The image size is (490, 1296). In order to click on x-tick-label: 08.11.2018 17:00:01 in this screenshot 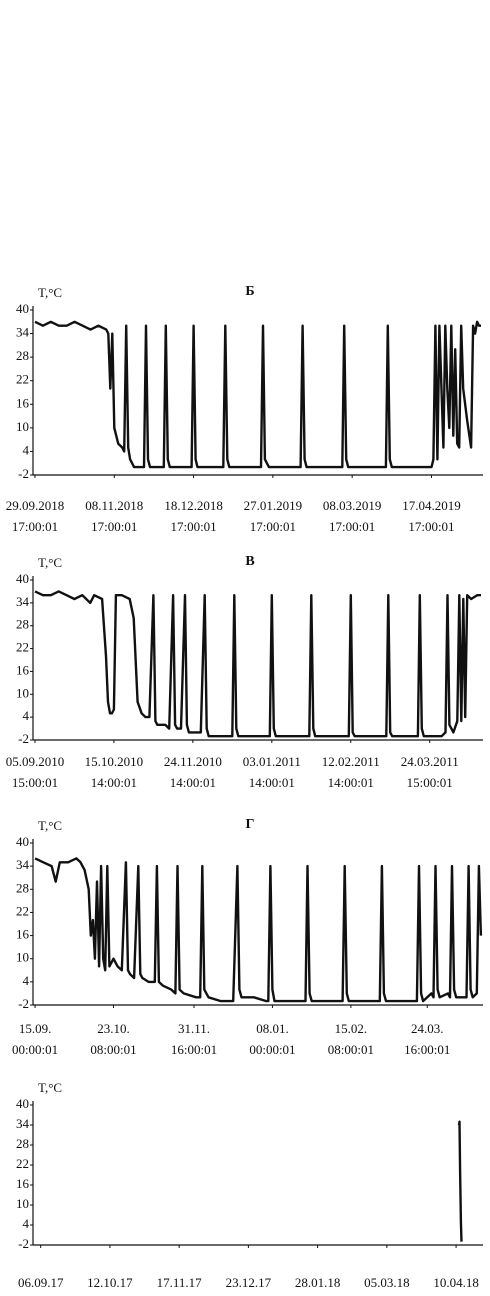, I will do `click(114, 516)`.